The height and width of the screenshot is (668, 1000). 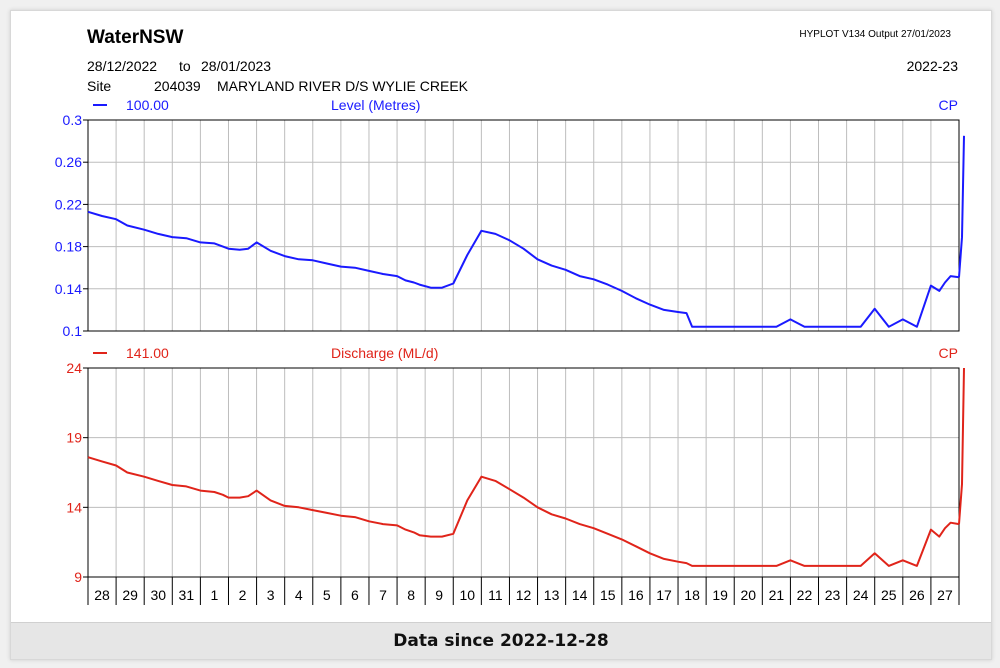 What do you see at coordinates (135, 37) in the screenshot?
I see `brand-title: WaterNSW` at bounding box center [135, 37].